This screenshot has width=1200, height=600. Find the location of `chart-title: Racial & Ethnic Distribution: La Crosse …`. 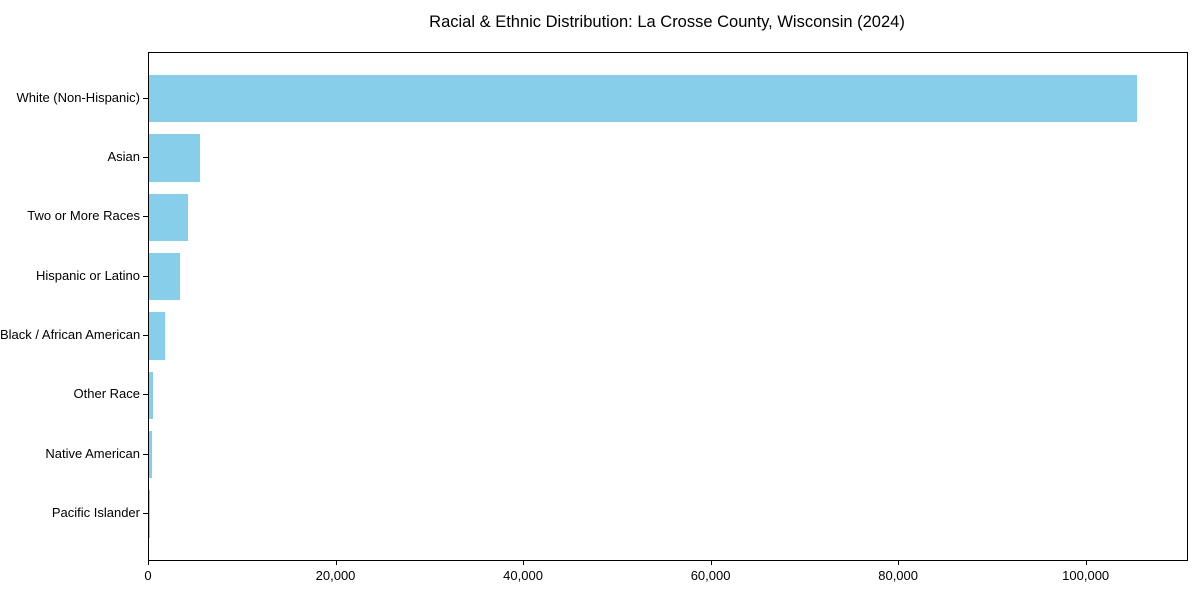

chart-title: Racial & Ethnic Distribution: La Crosse … is located at coordinates (667, 22).